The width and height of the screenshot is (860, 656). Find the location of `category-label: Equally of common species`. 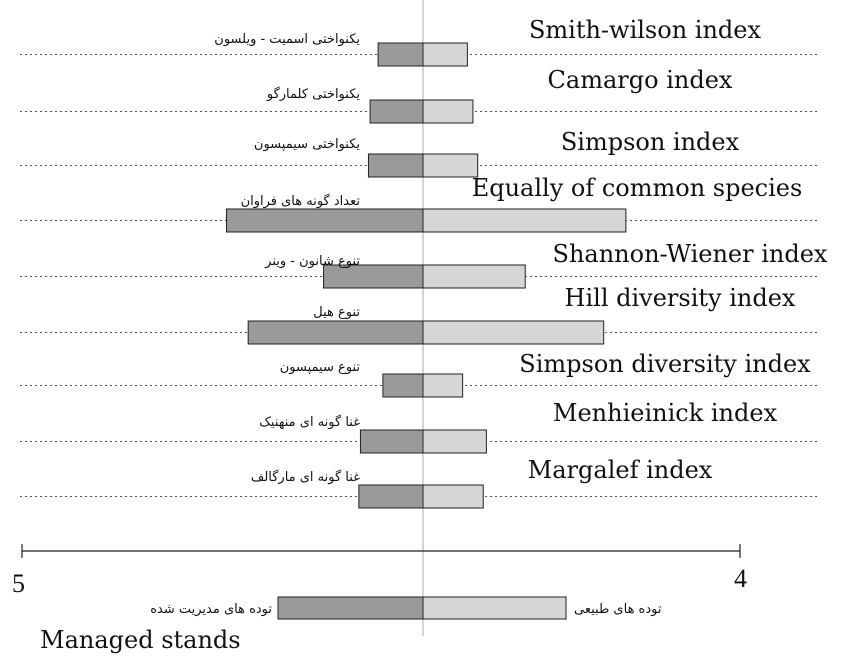

category-label: Equally of common species is located at coordinates (637, 188).